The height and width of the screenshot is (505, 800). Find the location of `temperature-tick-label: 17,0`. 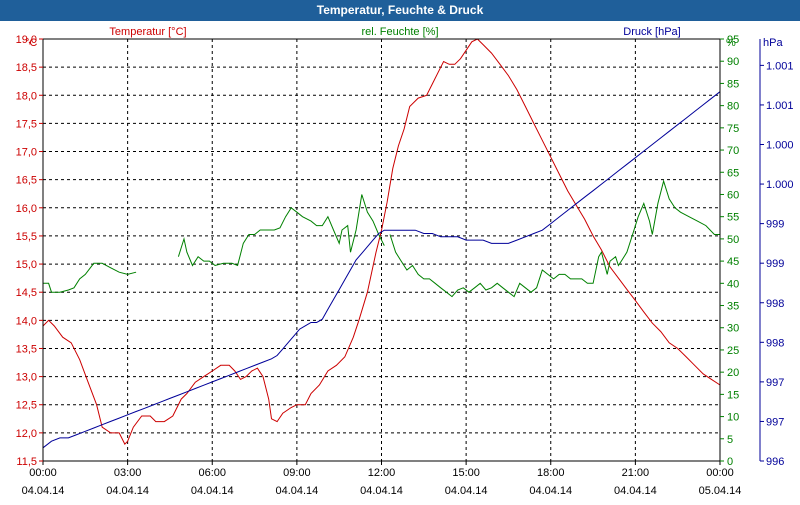

temperature-tick-label: 17,0 is located at coordinates (26, 153).